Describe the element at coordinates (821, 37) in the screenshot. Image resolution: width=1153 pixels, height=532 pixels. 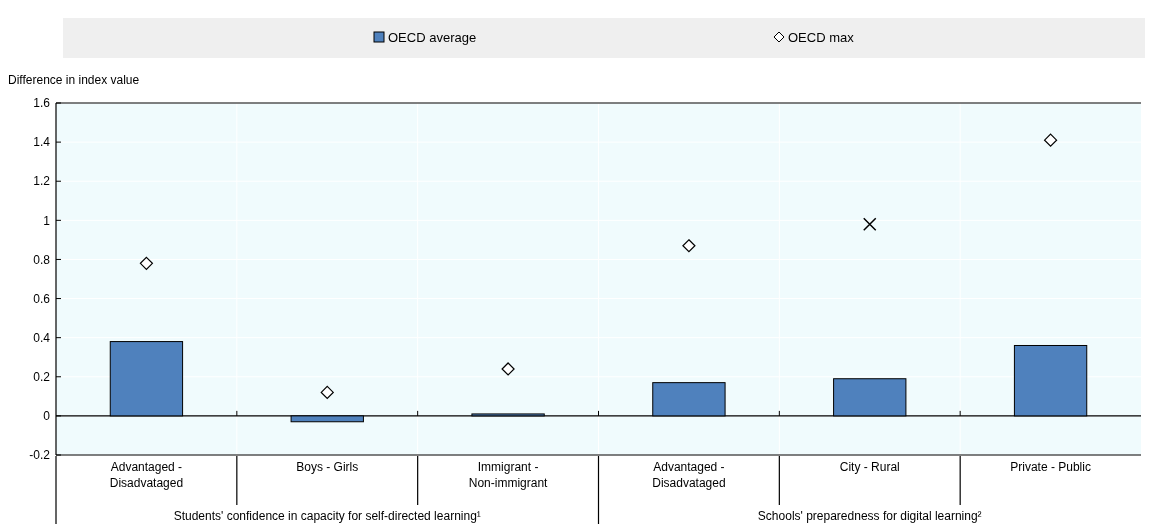
I see `legend-label: OECD max` at that location.